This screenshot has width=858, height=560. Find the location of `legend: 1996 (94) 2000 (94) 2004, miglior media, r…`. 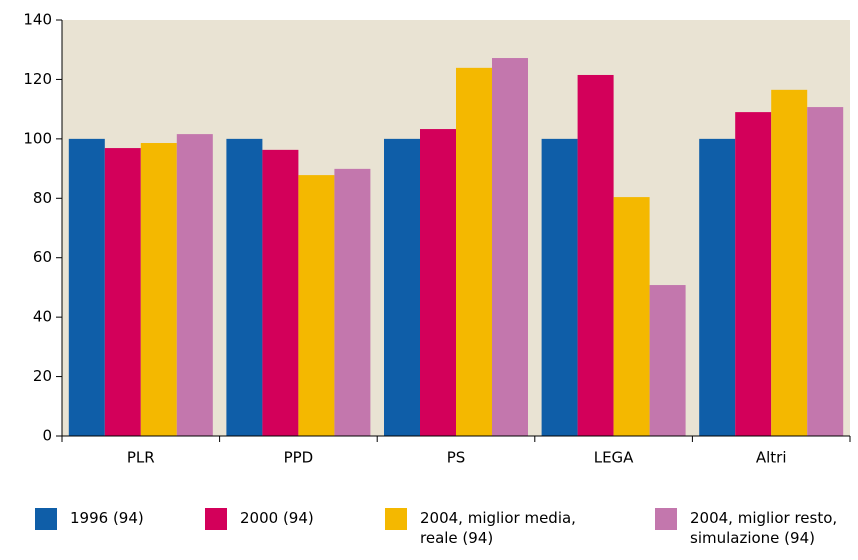

legend: 1996 (94) 2000 (94) 2004, miglior media, r… is located at coordinates (429, 534).